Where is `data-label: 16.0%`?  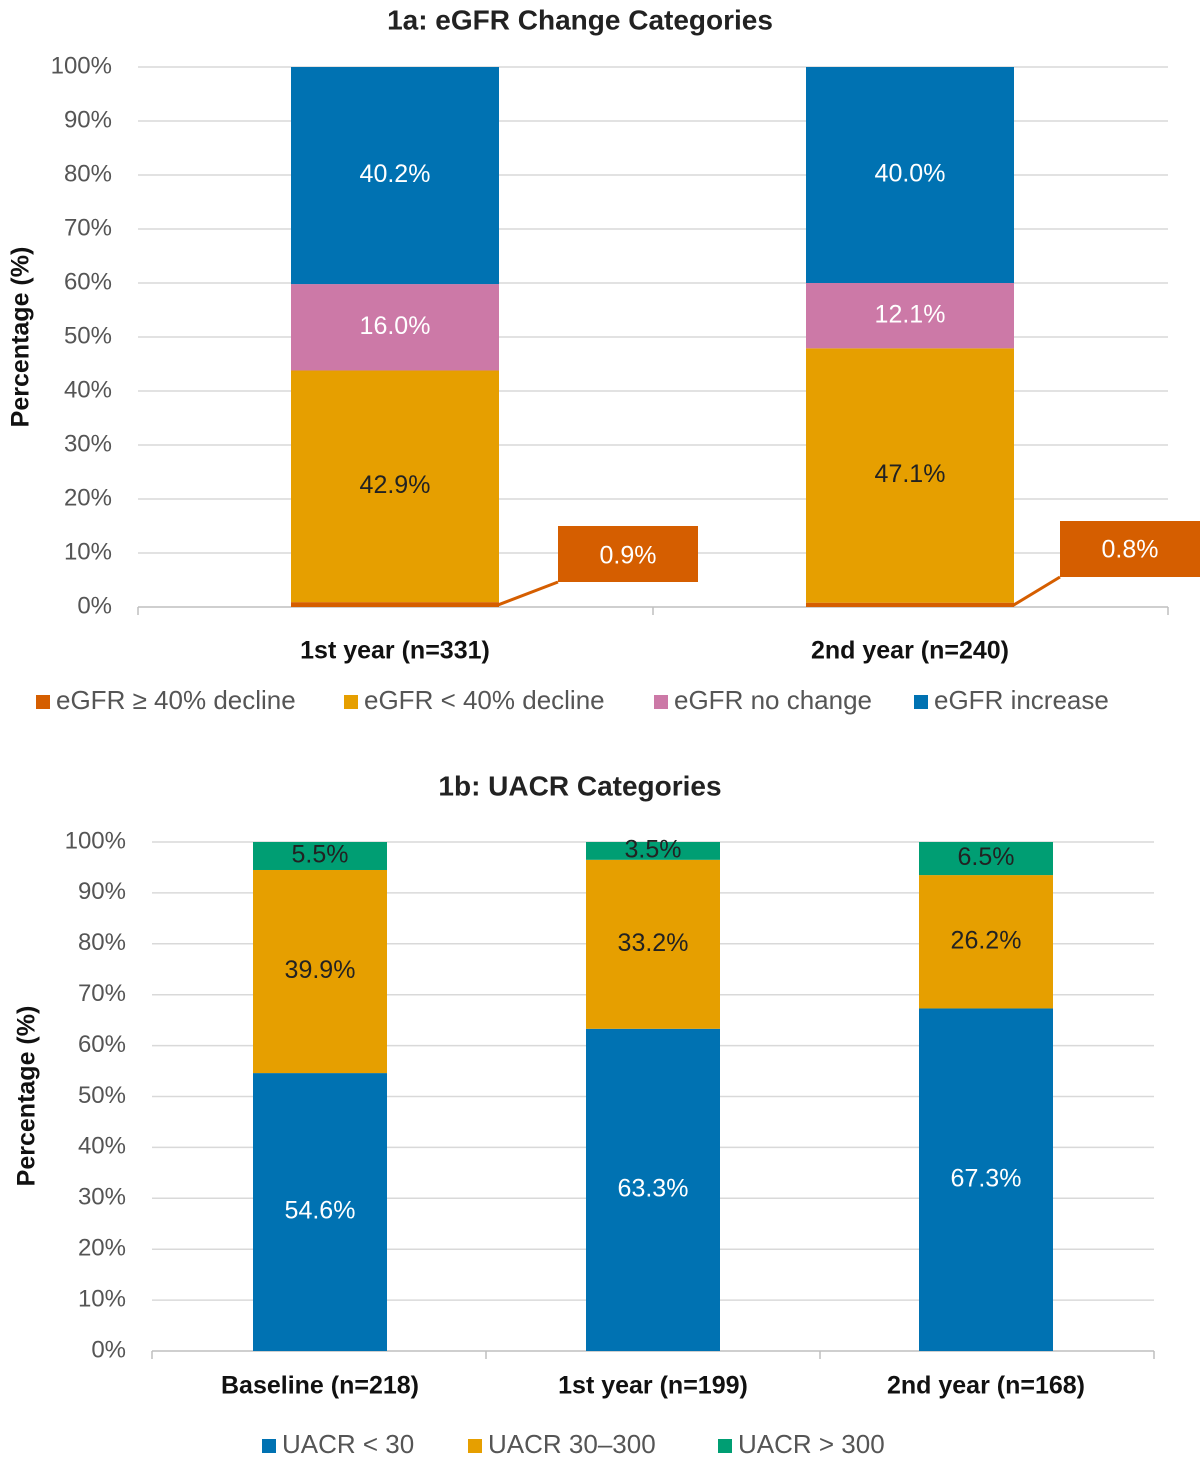 data-label: 16.0% is located at coordinates (395, 326).